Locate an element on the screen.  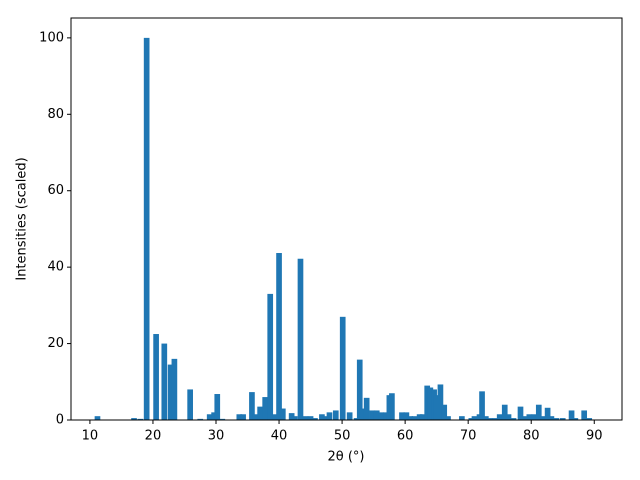
x-tick-label: 50 is located at coordinates (342, 436).